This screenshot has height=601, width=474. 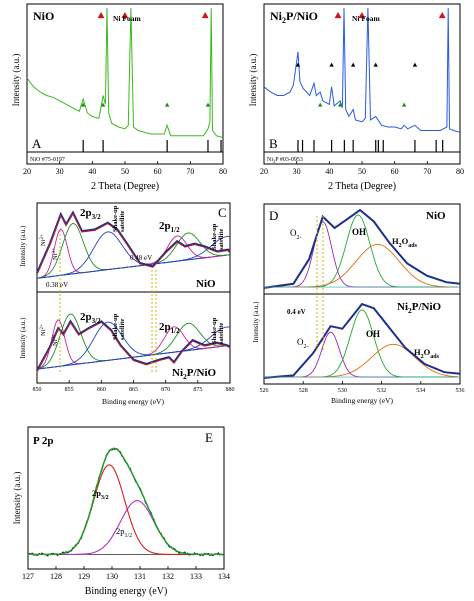 I want to click on peak-markers-ni2p-nio, so click(x=370, y=59).